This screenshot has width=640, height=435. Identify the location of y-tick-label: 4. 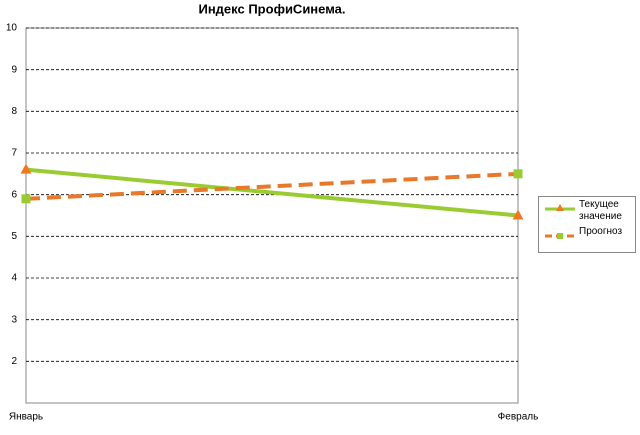
(14, 278).